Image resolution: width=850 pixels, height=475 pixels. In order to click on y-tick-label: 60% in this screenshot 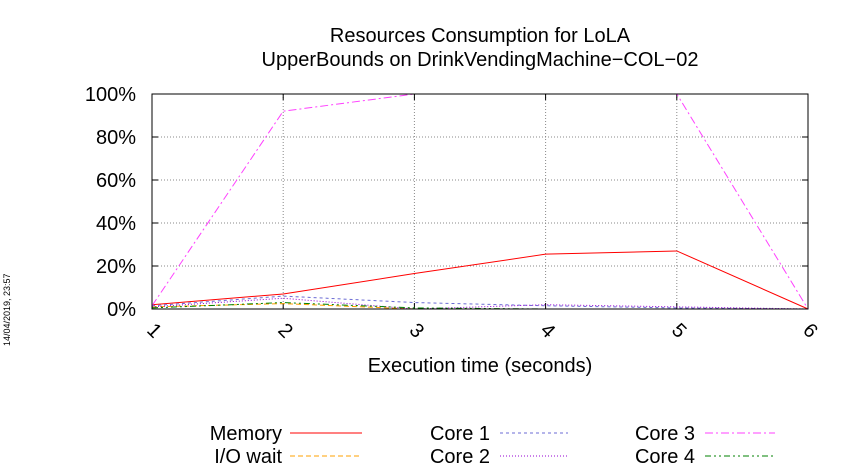, I will do `click(116, 181)`.